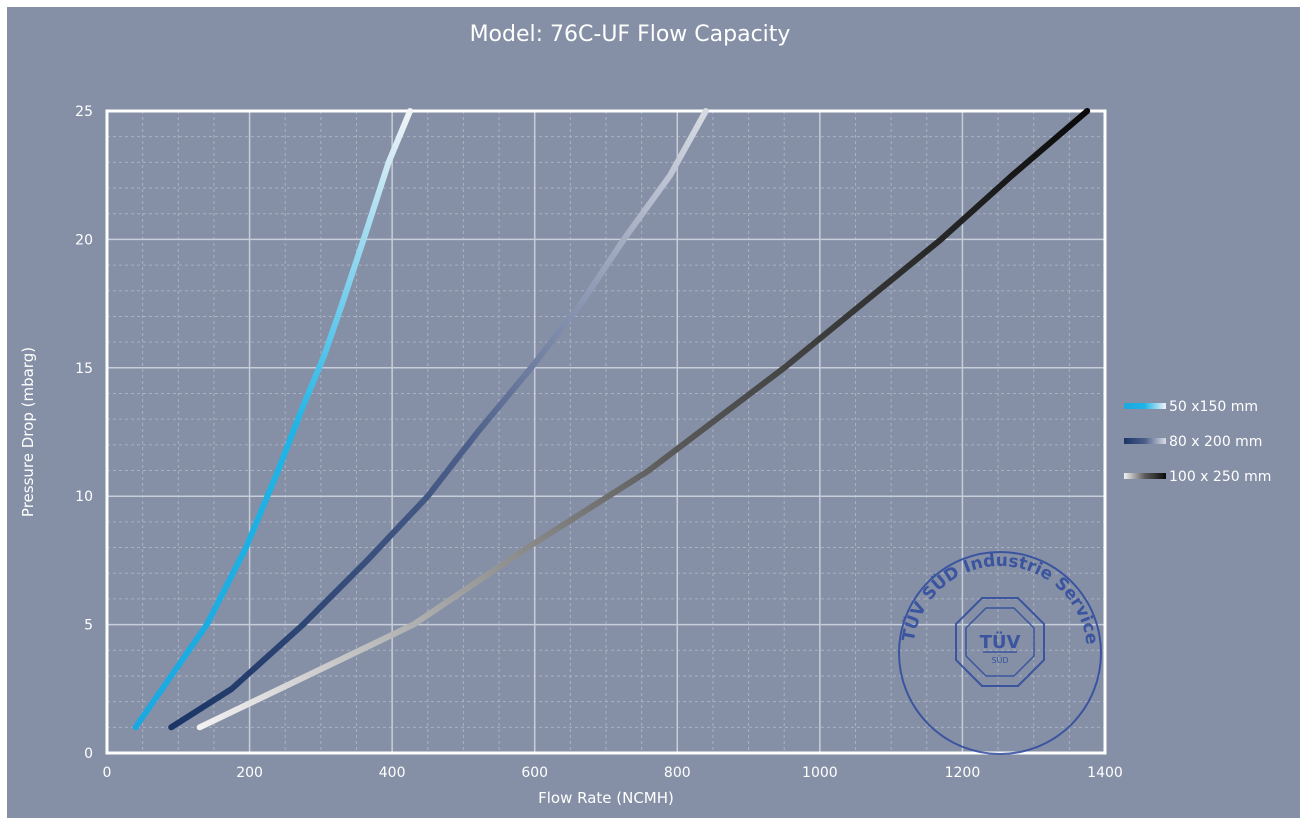 The height and width of the screenshot is (821, 1303). I want to click on y-tick-label: 20, so click(84, 240).